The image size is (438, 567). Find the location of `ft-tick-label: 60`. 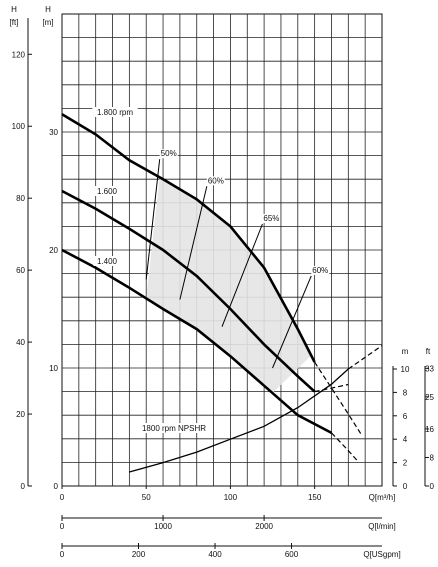

ft-tick-label: 60 is located at coordinates (20, 270).